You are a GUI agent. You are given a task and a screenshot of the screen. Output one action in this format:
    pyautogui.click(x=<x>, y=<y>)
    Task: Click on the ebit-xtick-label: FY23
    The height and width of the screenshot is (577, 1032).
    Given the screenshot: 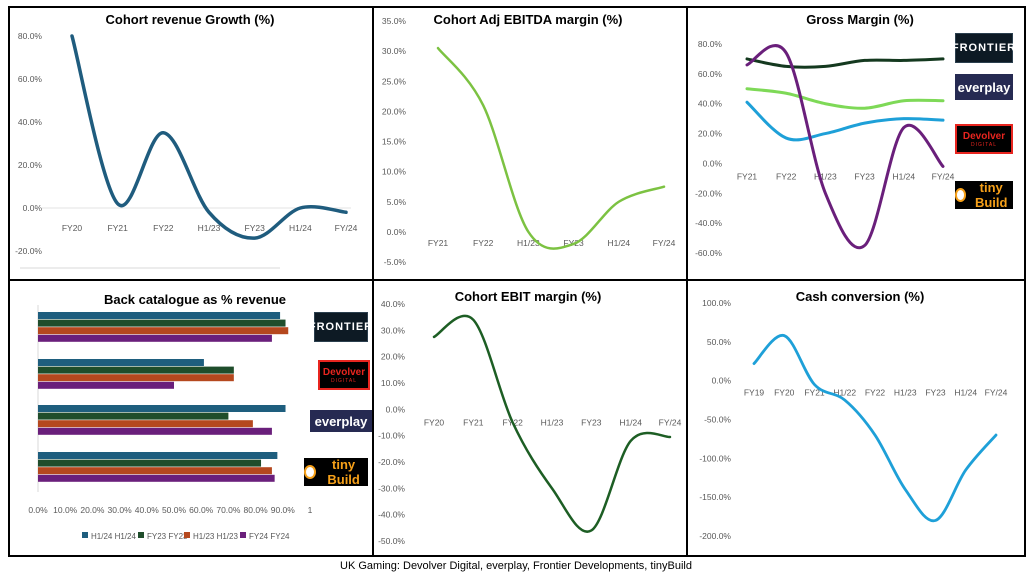 What is the action you would take?
    pyautogui.click(x=591, y=422)
    